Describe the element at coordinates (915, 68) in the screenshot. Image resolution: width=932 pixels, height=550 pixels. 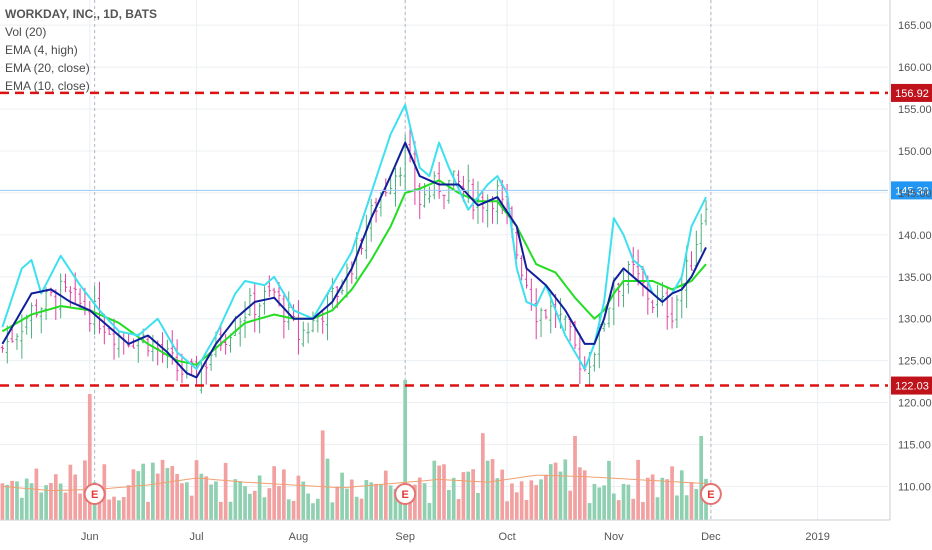
I see `price-tick-label: 160.00` at that location.